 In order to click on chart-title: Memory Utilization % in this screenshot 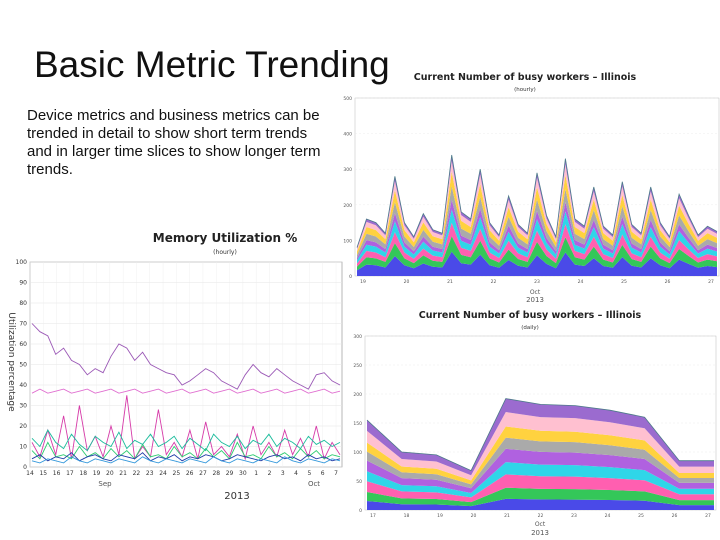, I will do `click(225, 238)`.